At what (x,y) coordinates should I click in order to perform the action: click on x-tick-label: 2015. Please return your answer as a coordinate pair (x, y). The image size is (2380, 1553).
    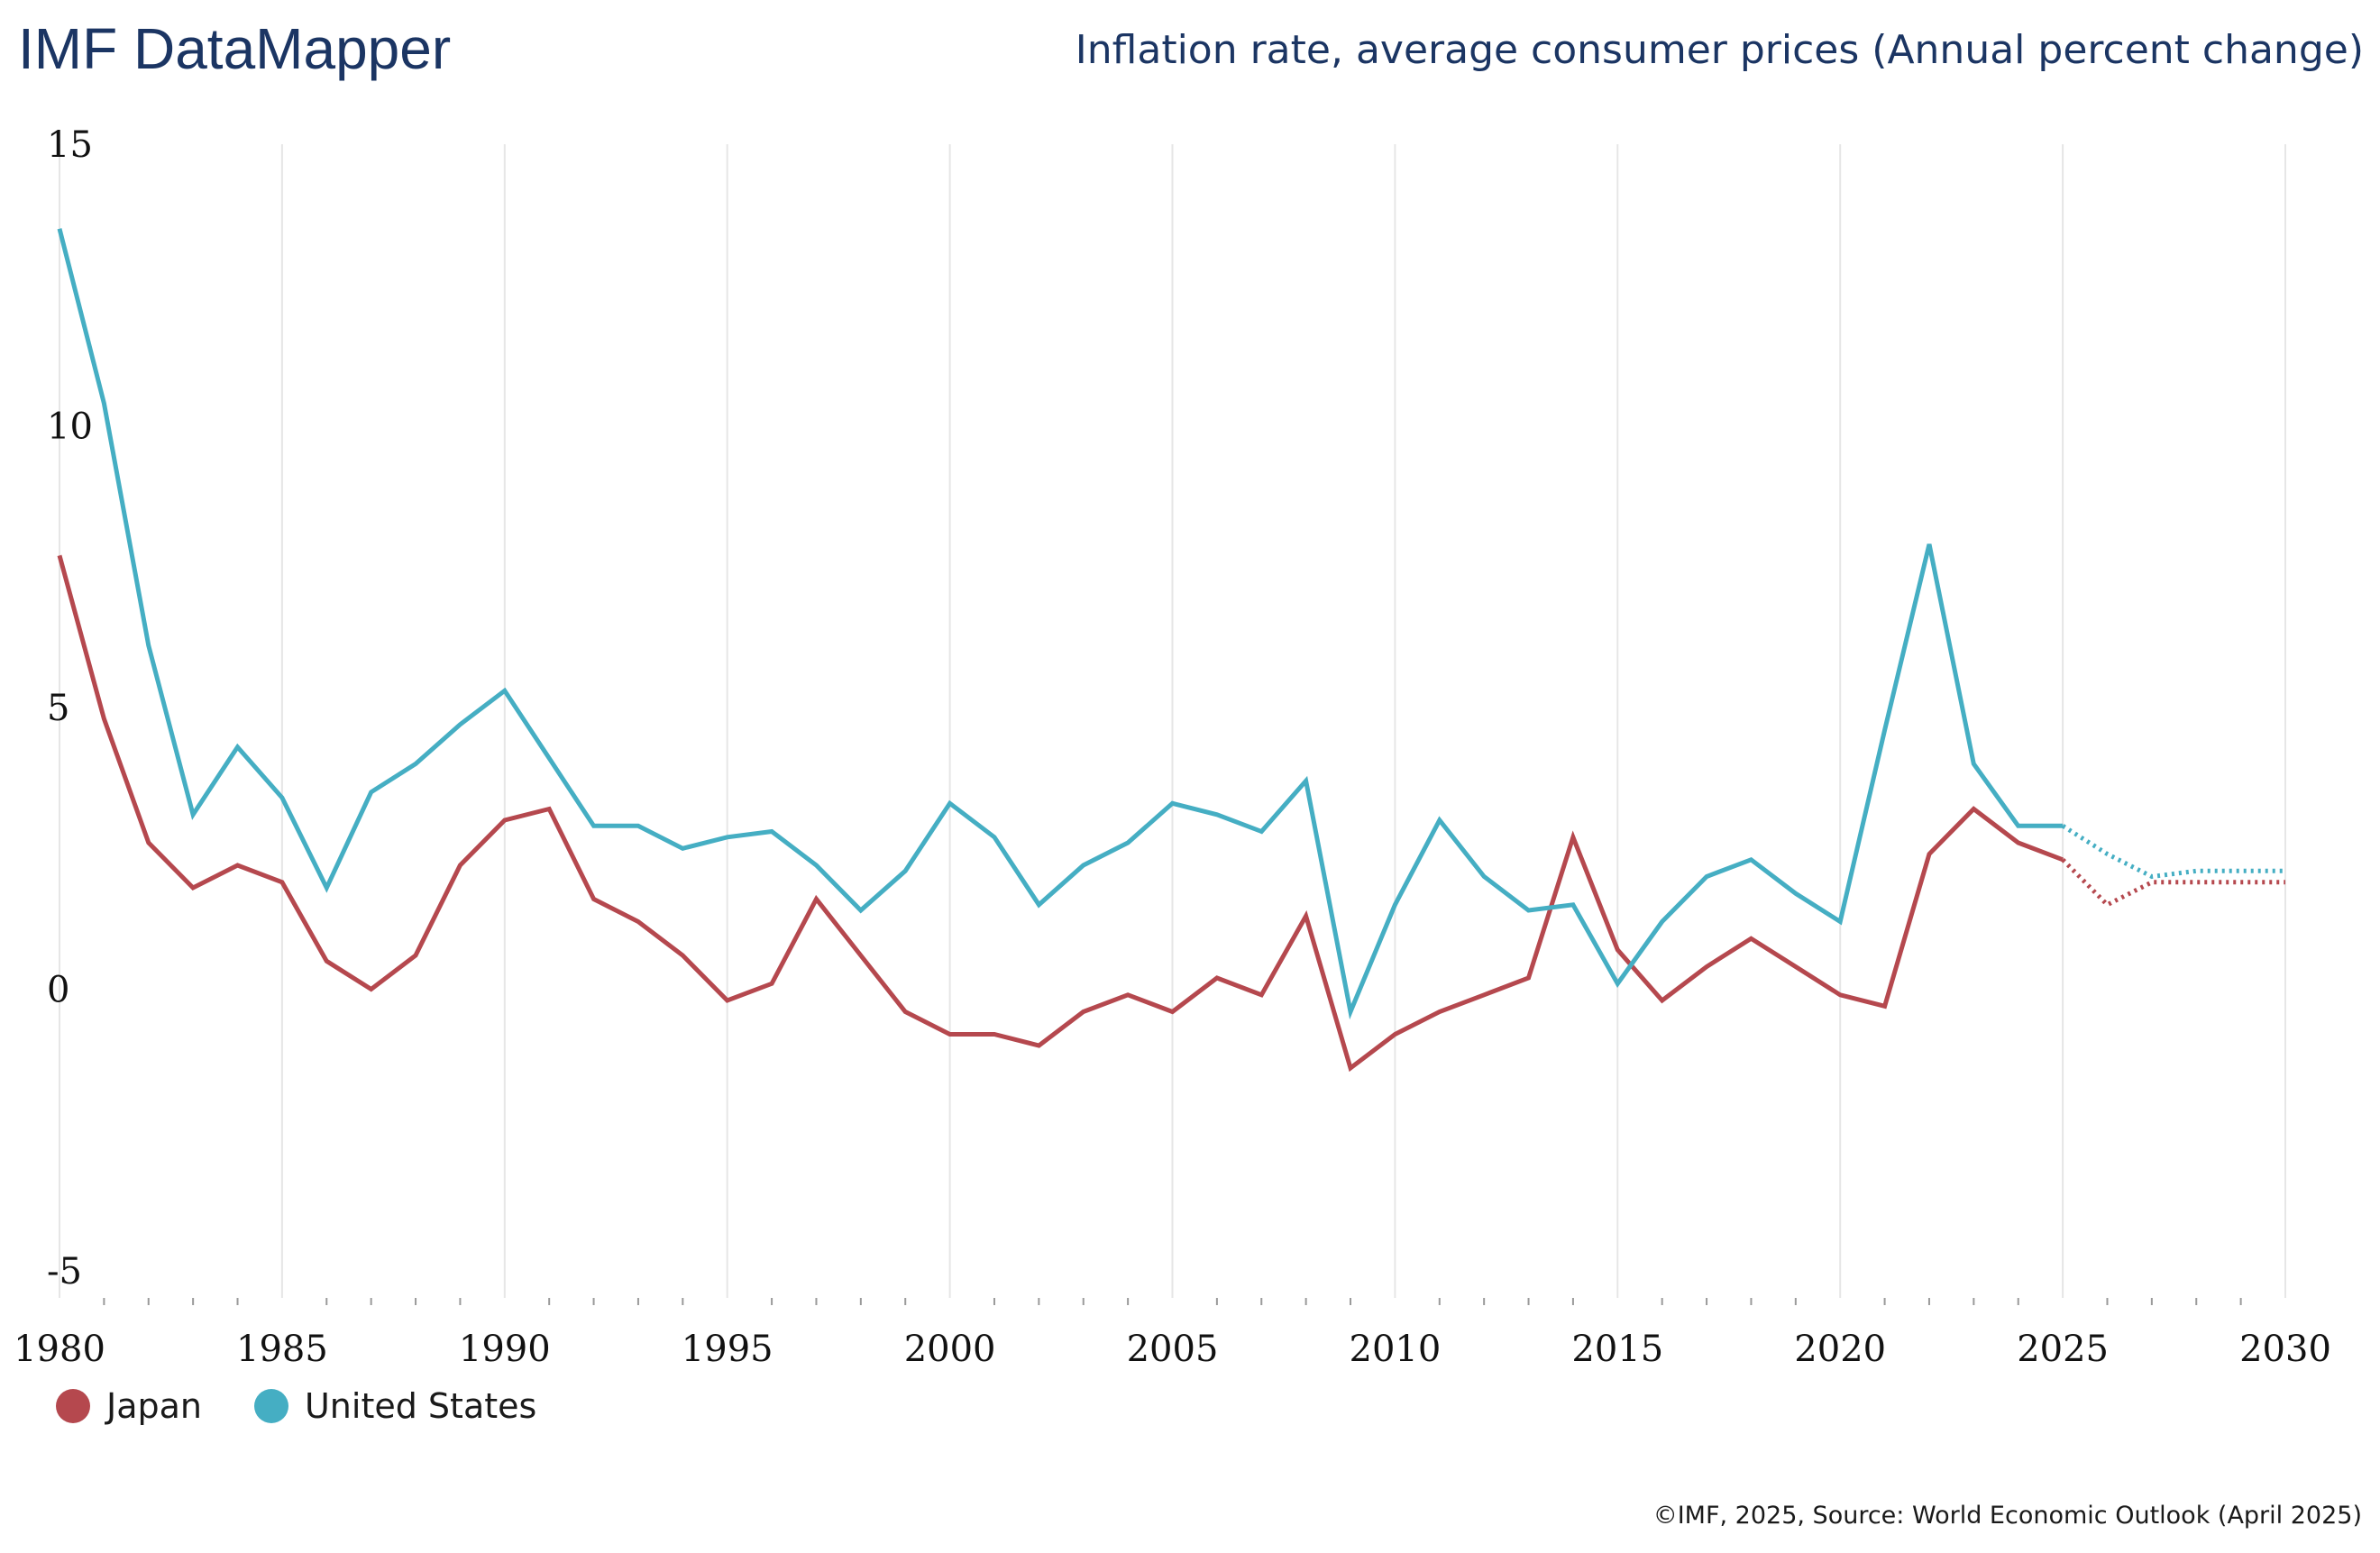
    Looking at the image, I should click on (1617, 1349).